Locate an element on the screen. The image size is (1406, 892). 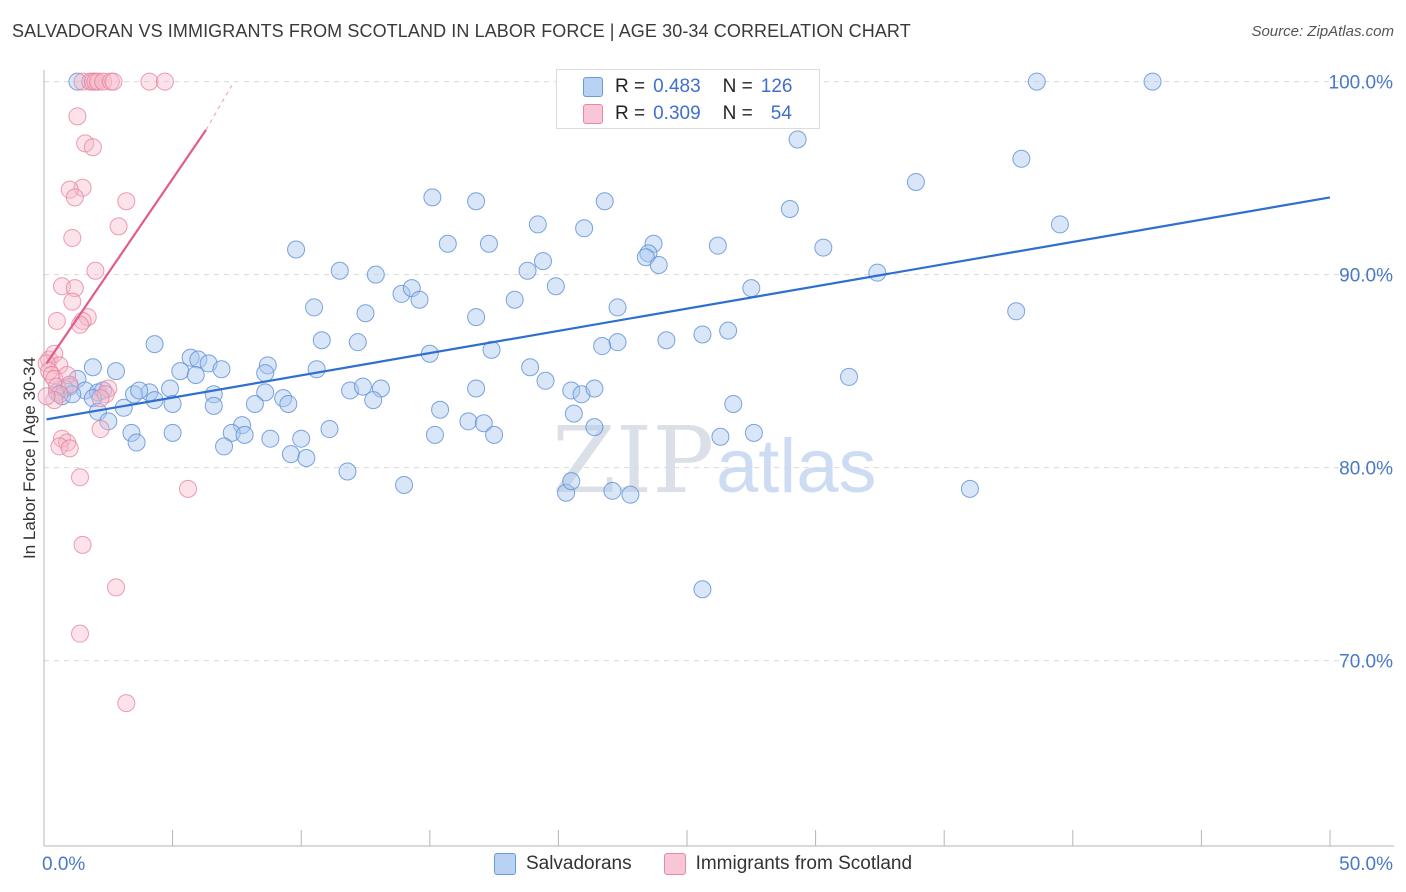
series-legend-scotland: Immigrants from Scotland is located at coordinates (788, 864).